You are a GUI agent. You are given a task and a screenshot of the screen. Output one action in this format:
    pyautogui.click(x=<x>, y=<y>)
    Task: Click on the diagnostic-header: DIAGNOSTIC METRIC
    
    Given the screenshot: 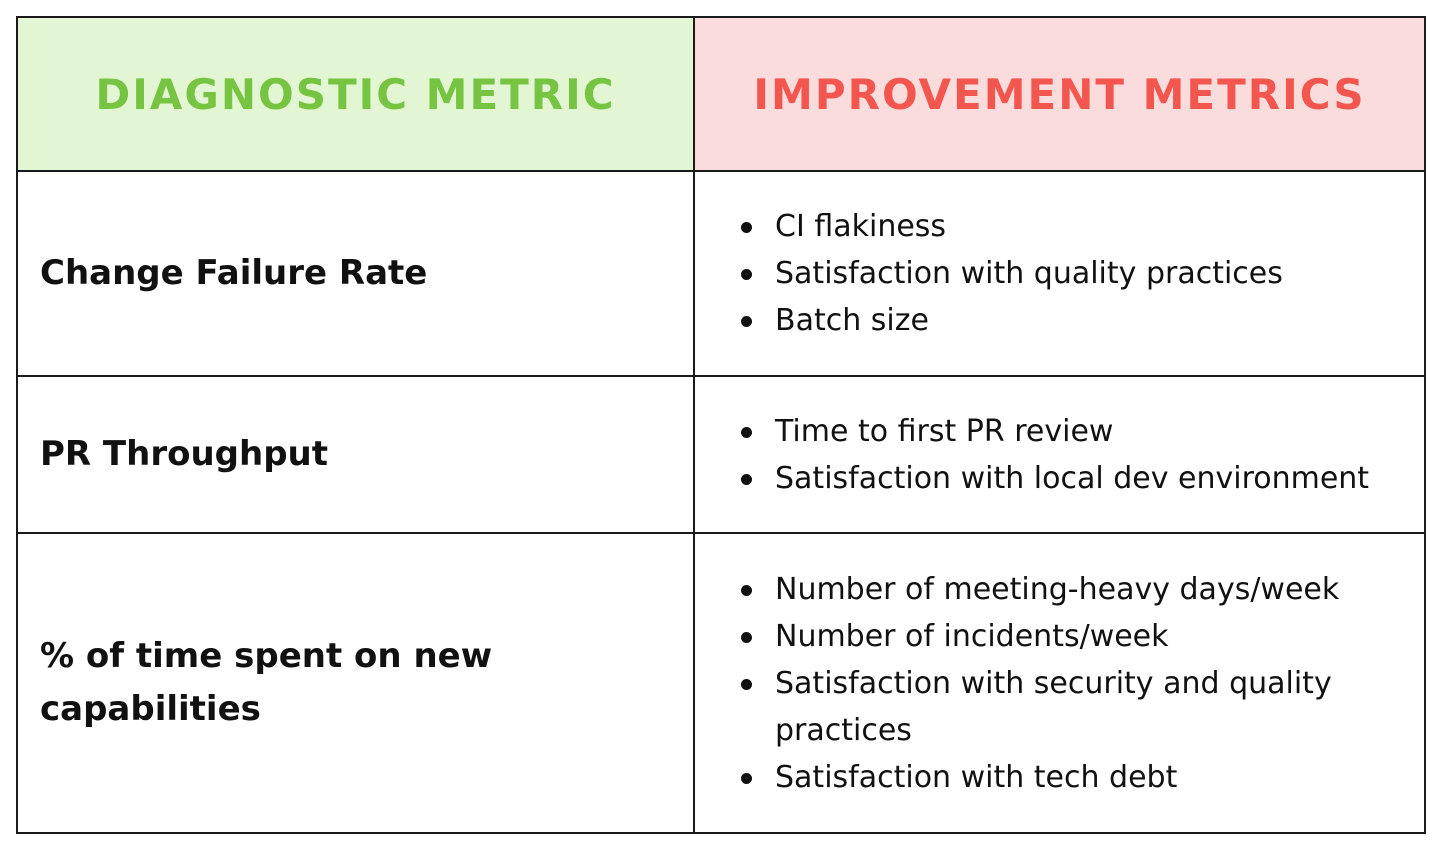 What is the action you would take?
    pyautogui.click(x=355, y=94)
    